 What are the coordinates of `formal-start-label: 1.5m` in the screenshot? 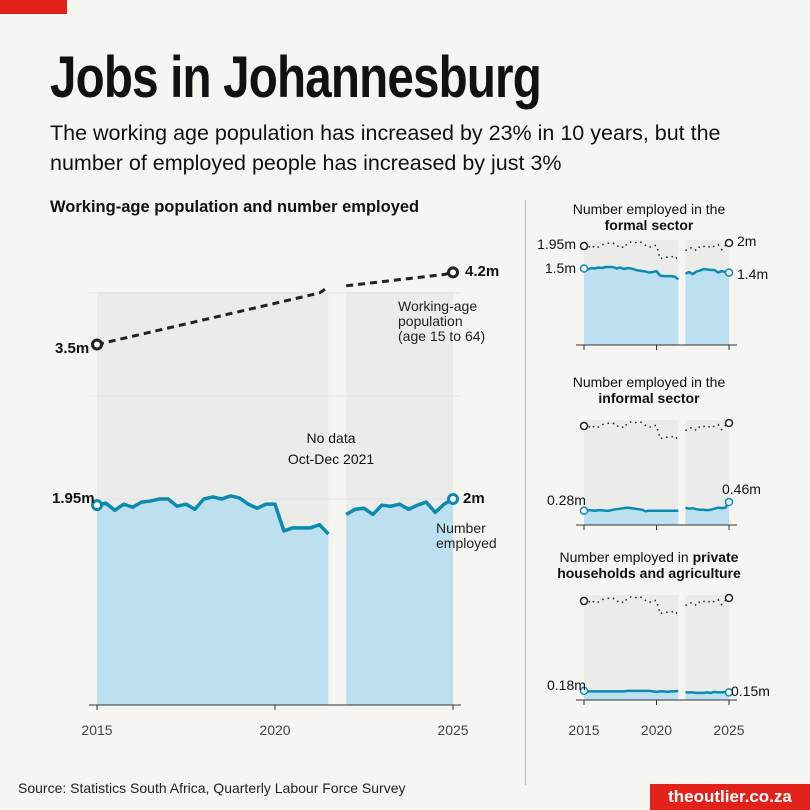 It's located at (560, 268).